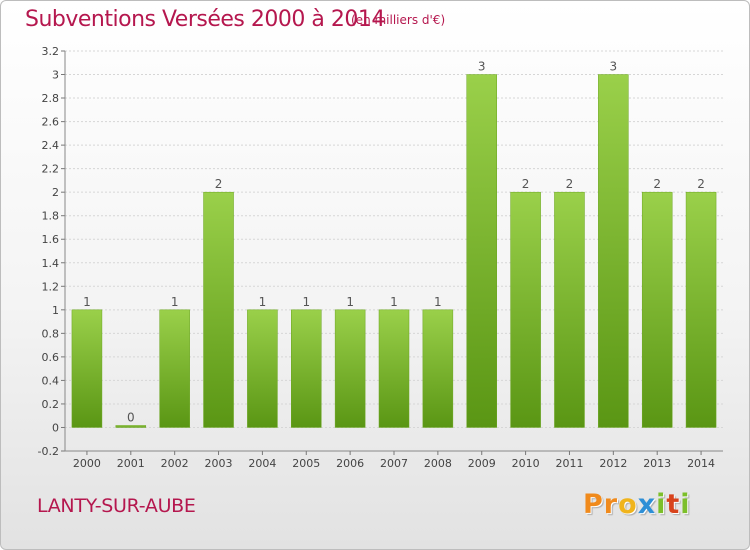 The image size is (750, 550). Describe the element at coordinates (306, 368) in the screenshot. I see `bar-2005` at that location.